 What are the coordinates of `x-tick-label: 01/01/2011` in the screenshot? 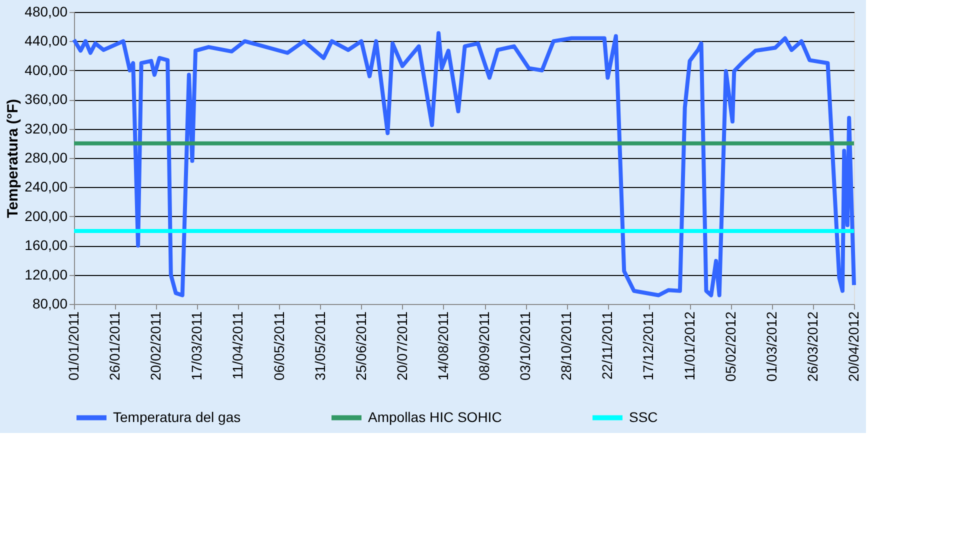 It's located at (74, 346).